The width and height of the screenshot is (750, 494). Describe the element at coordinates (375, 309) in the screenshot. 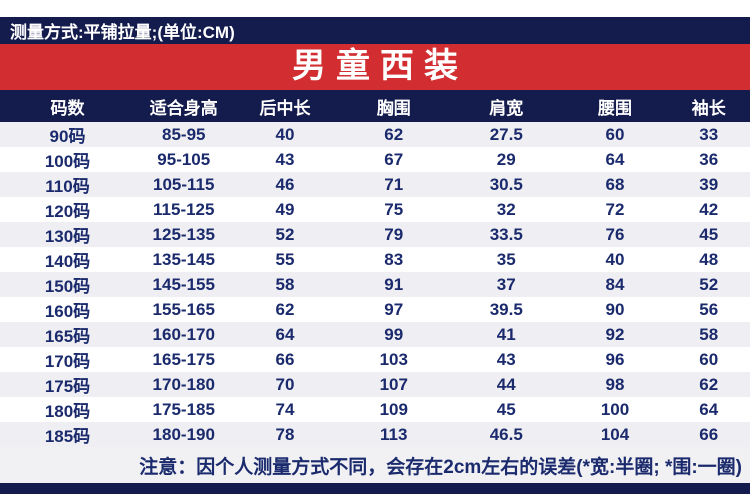

I see `table-row: 160码 155-165 62 97 39.5 90 56` at that location.